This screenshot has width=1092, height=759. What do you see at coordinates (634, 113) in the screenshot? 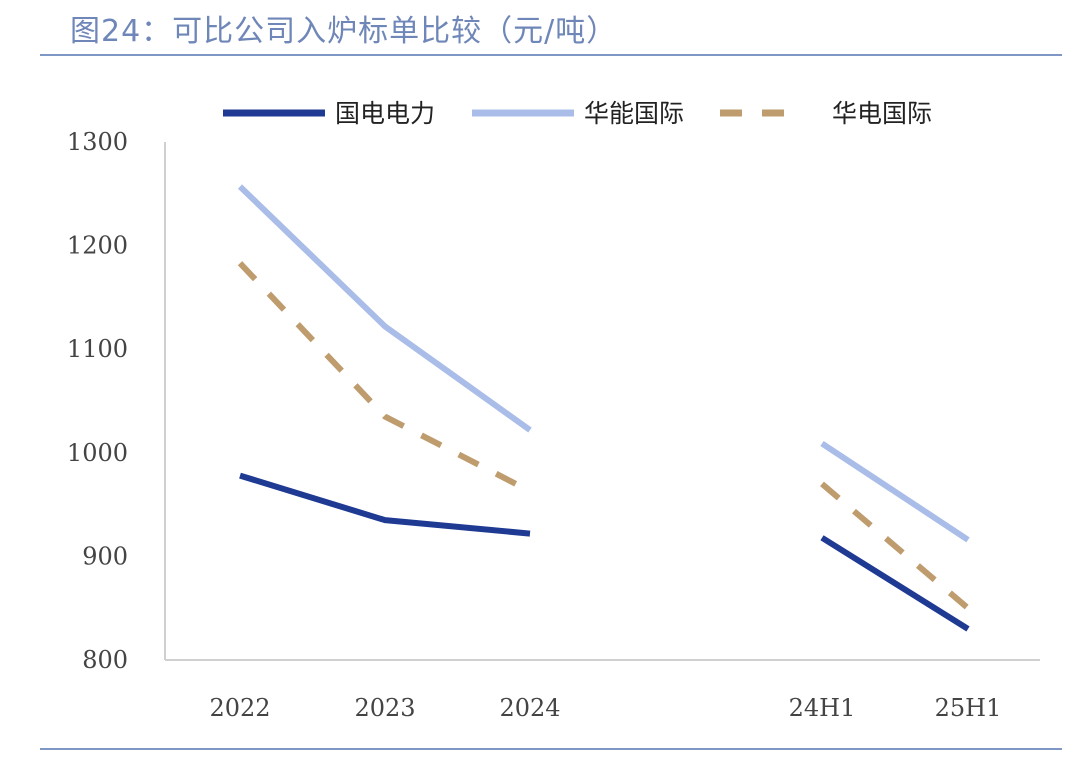
I see `legend-label: 华能国际` at bounding box center [634, 113].